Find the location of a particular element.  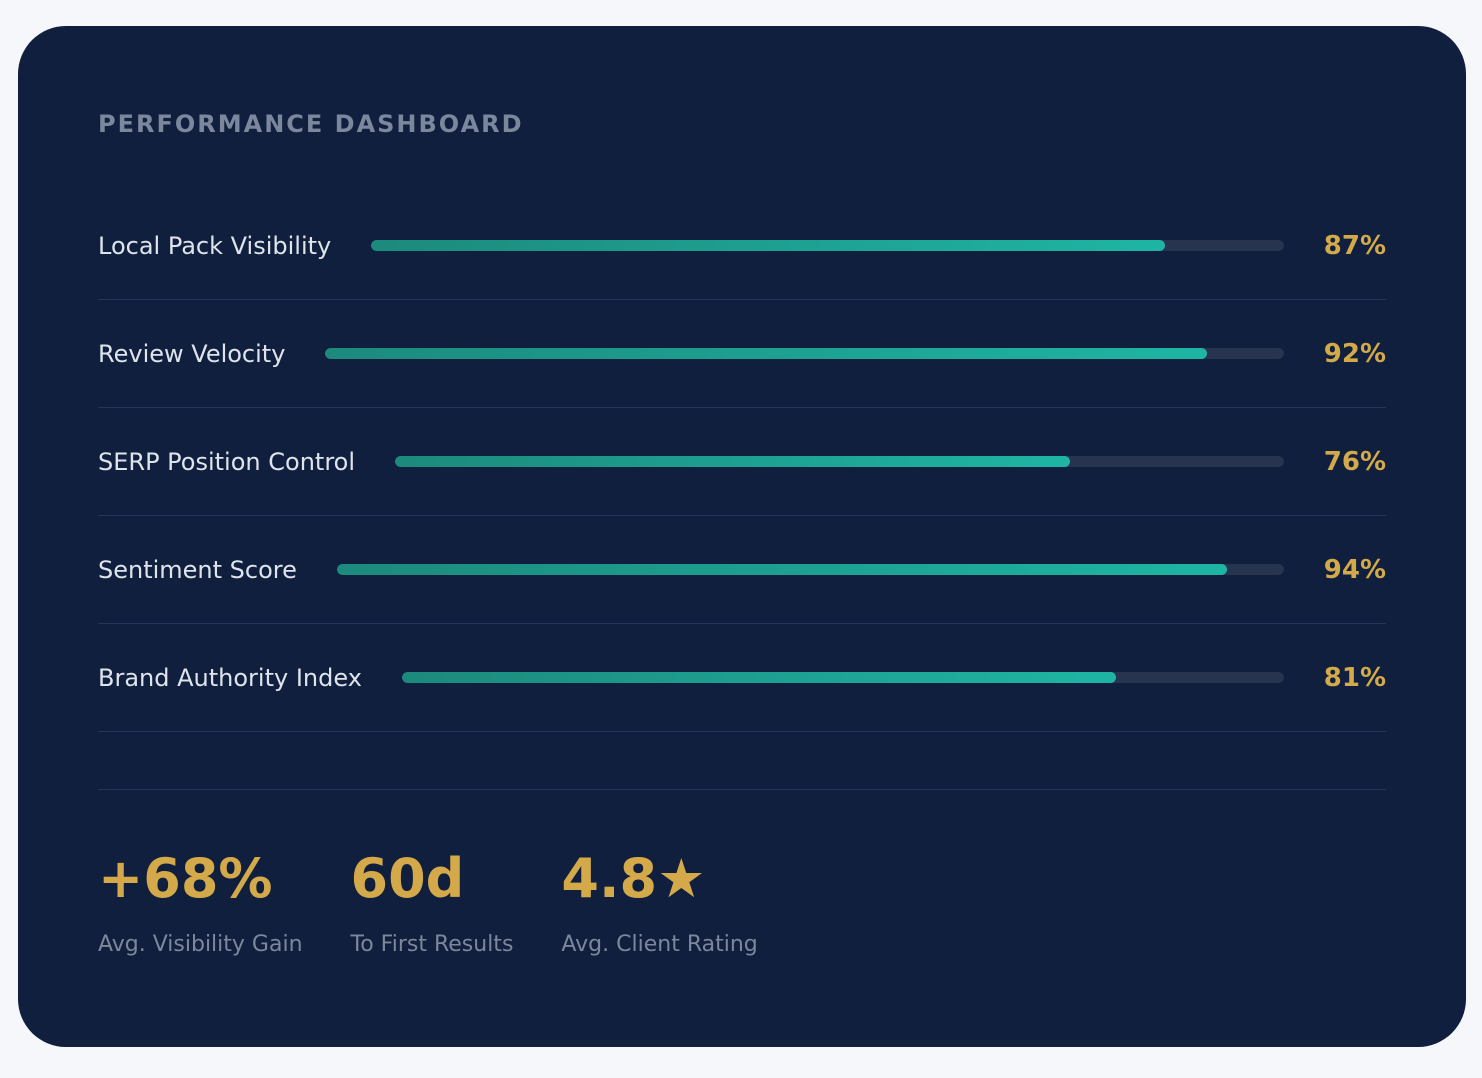

stat-value: 4.8★ is located at coordinates (633, 878).